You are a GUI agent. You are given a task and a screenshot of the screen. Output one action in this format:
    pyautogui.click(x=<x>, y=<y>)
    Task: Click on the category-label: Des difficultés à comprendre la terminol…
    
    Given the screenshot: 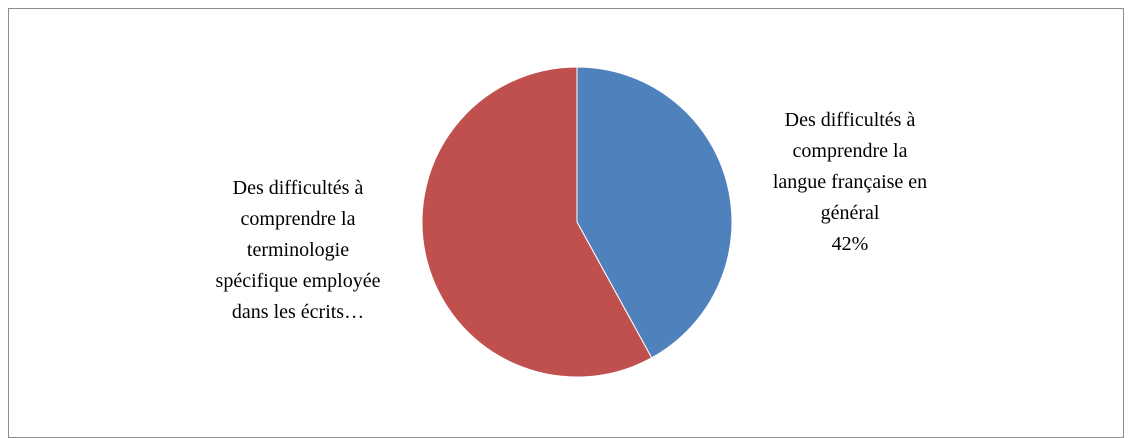 What is the action you would take?
    pyautogui.click(x=298, y=250)
    